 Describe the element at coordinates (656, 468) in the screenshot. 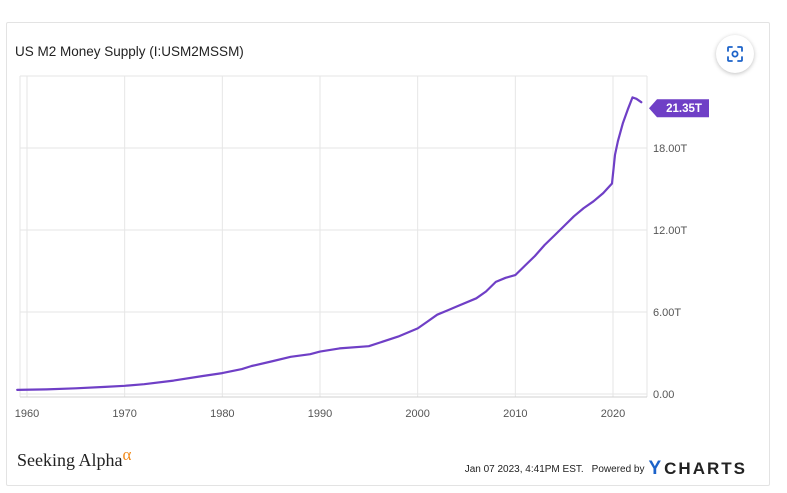

I see `ycharts-y: Y` at that location.